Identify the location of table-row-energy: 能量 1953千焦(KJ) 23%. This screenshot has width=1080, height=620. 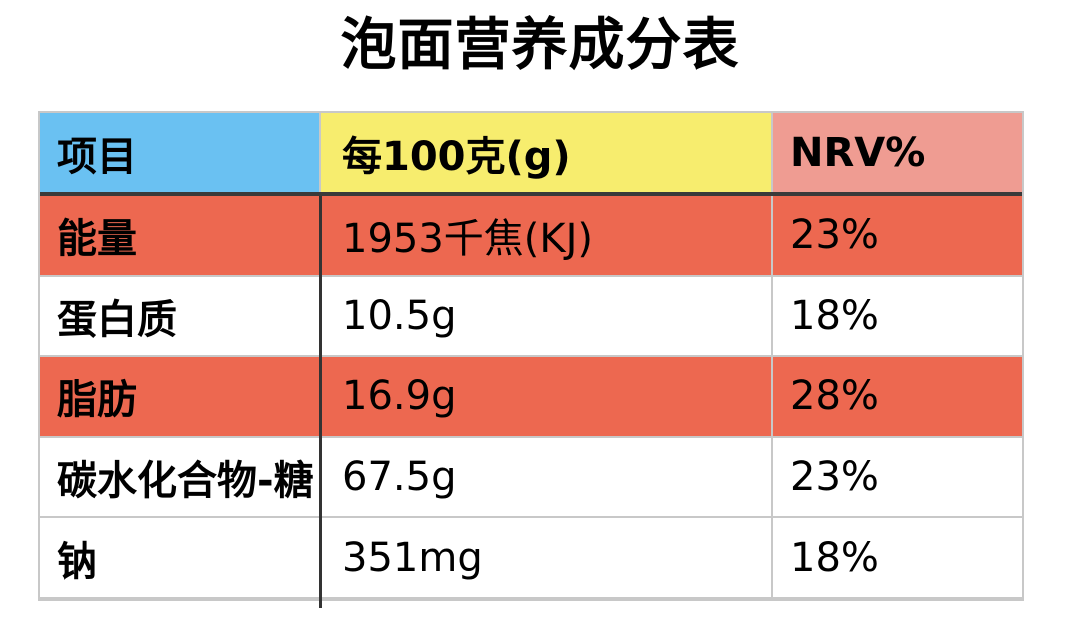
(531, 236).